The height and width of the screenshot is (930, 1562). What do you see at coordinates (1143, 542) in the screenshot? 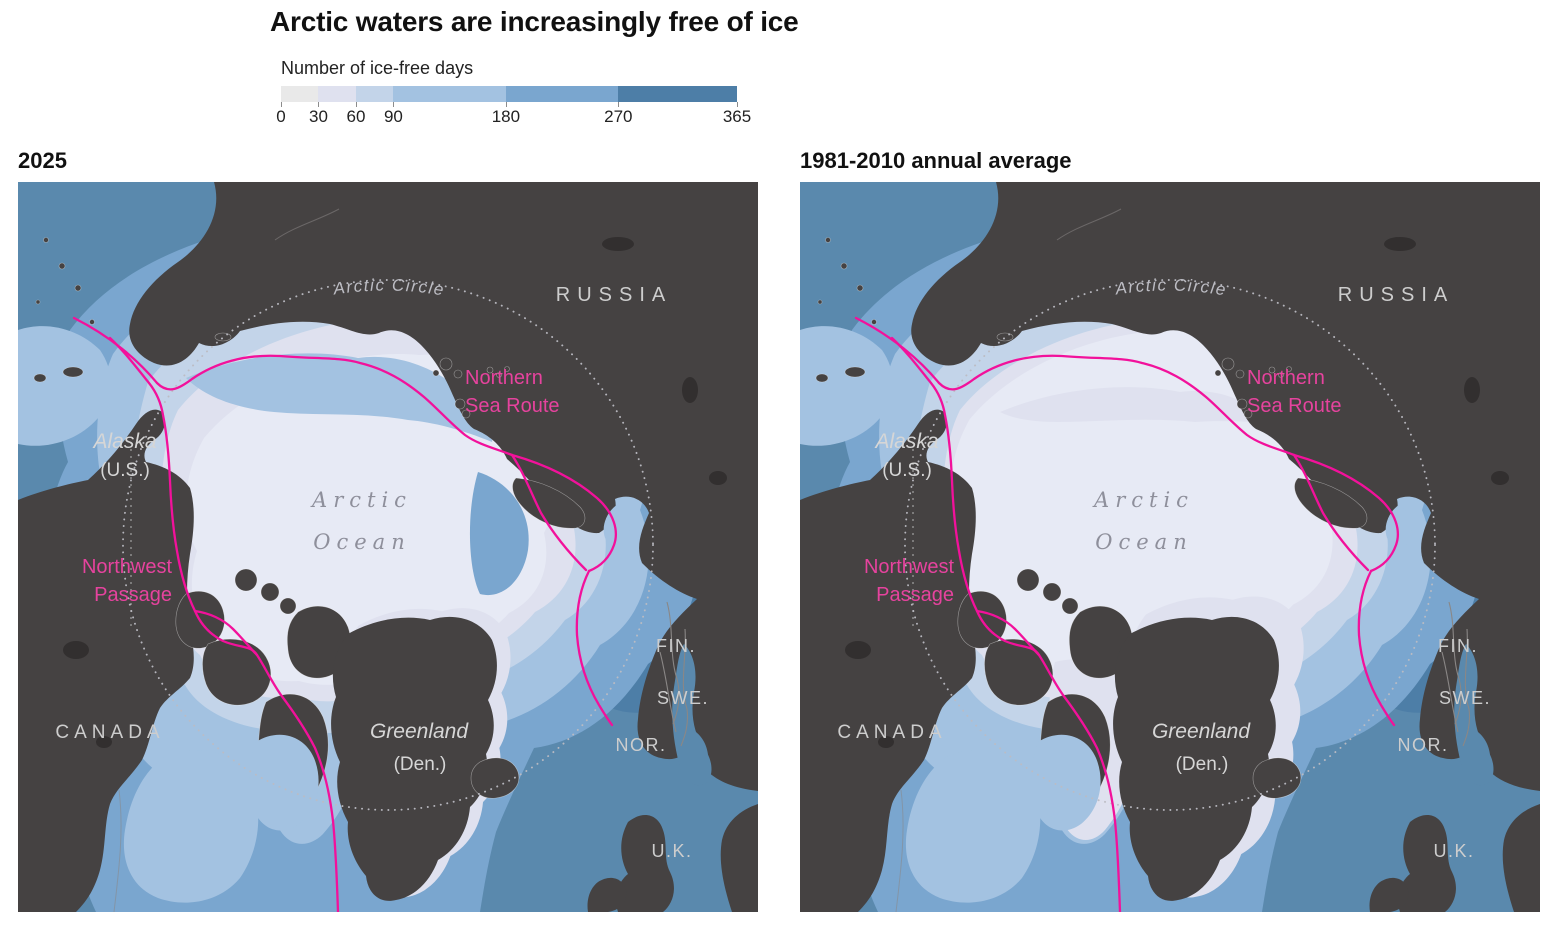
I see `arctic-ocean-label-2: Ocean` at bounding box center [1143, 542].